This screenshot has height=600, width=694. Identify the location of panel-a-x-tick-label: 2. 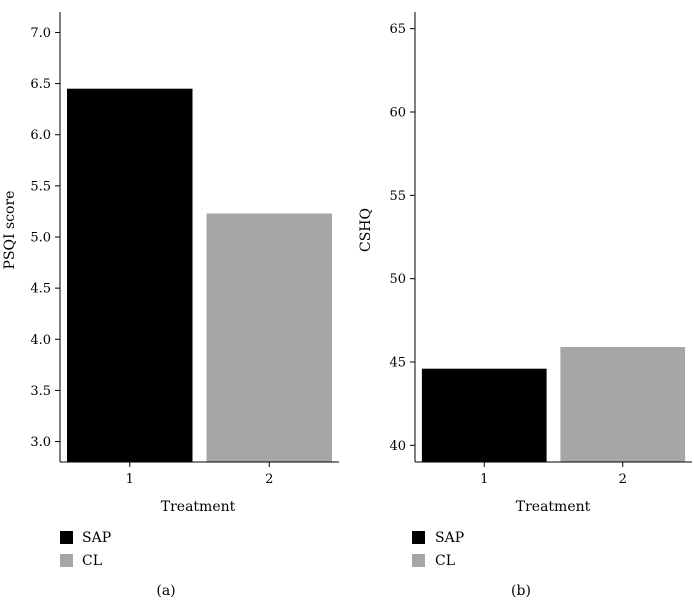
(269, 479).